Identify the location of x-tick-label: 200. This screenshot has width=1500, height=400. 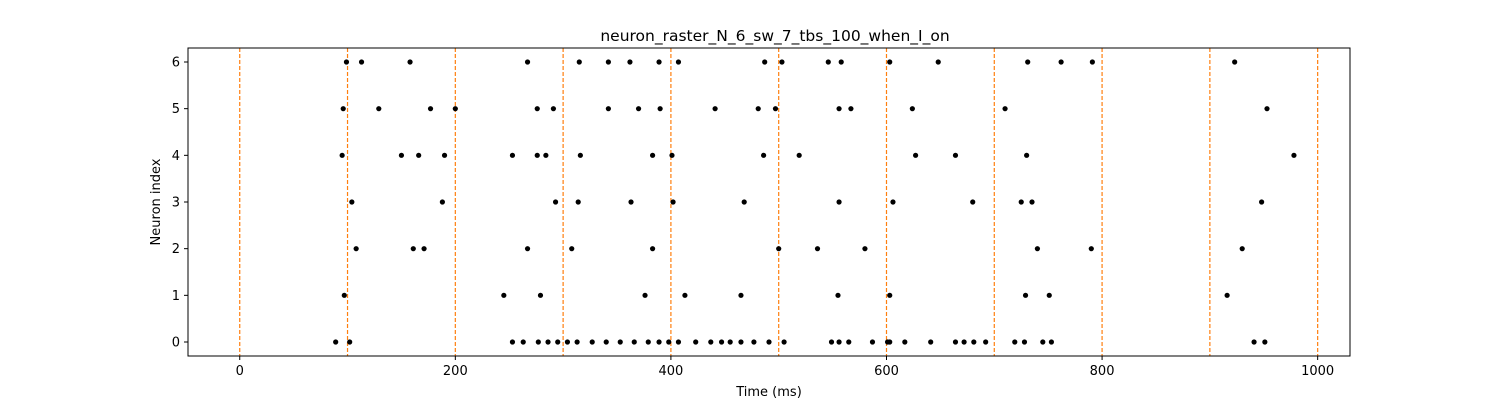
(455, 371).